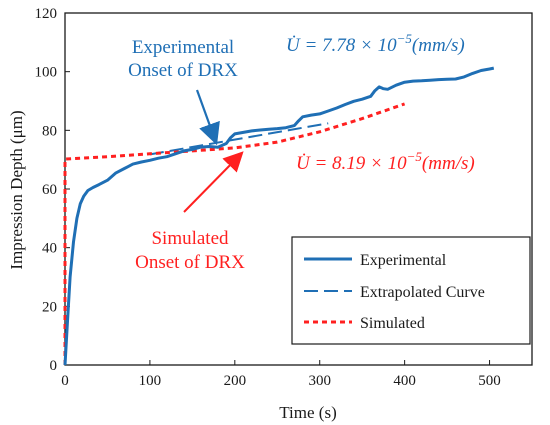  Describe the element at coordinates (46, 73) in the screenshot. I see `y-tick-label: 100` at that location.